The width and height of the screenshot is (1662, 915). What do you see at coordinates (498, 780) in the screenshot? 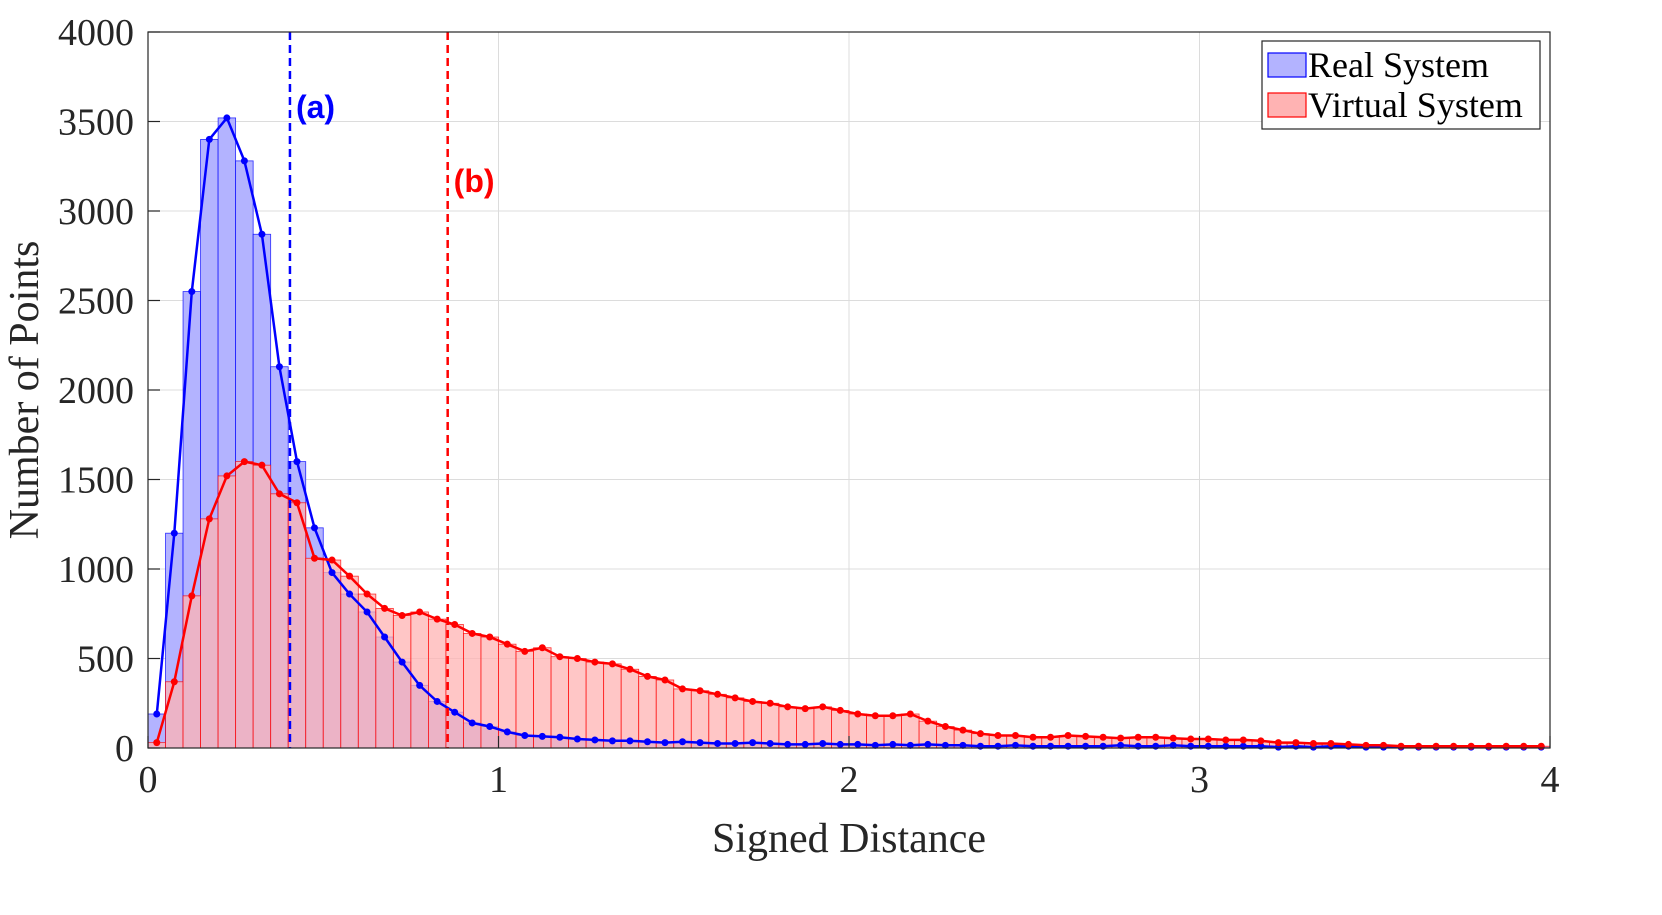
I see `x-tick-label: 1` at bounding box center [498, 780].